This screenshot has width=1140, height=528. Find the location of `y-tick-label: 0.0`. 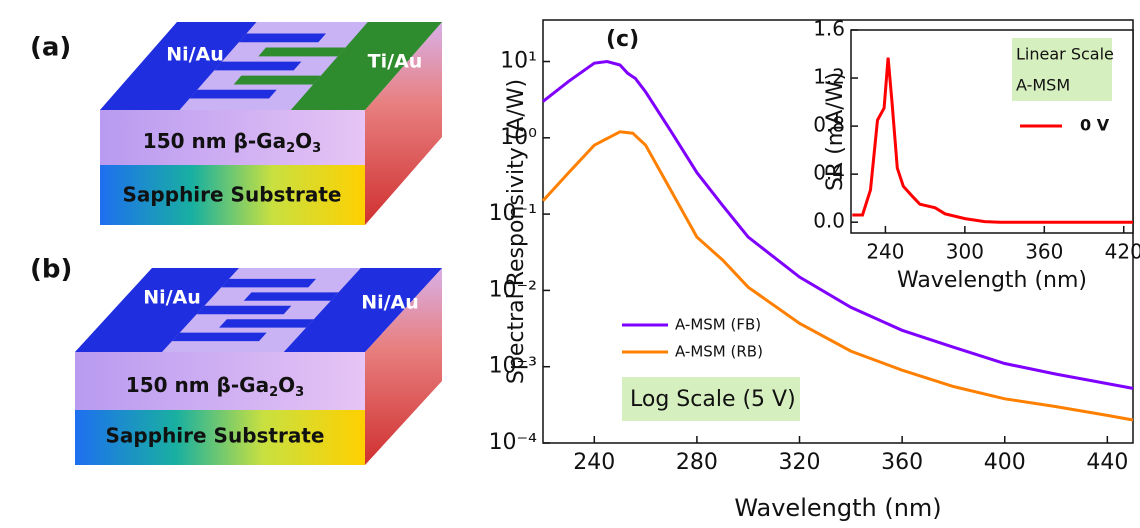

y-tick-label: 0.0 is located at coordinates (829, 221).